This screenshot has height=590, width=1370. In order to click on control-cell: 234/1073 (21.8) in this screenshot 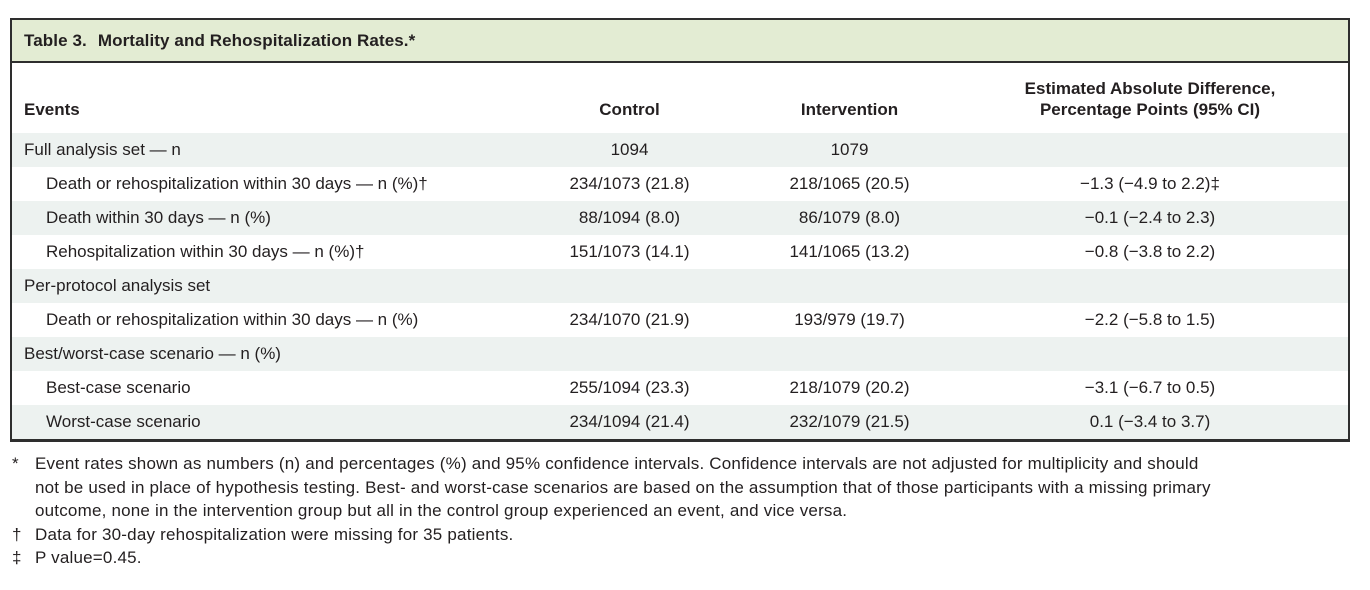, I will do `click(629, 183)`.